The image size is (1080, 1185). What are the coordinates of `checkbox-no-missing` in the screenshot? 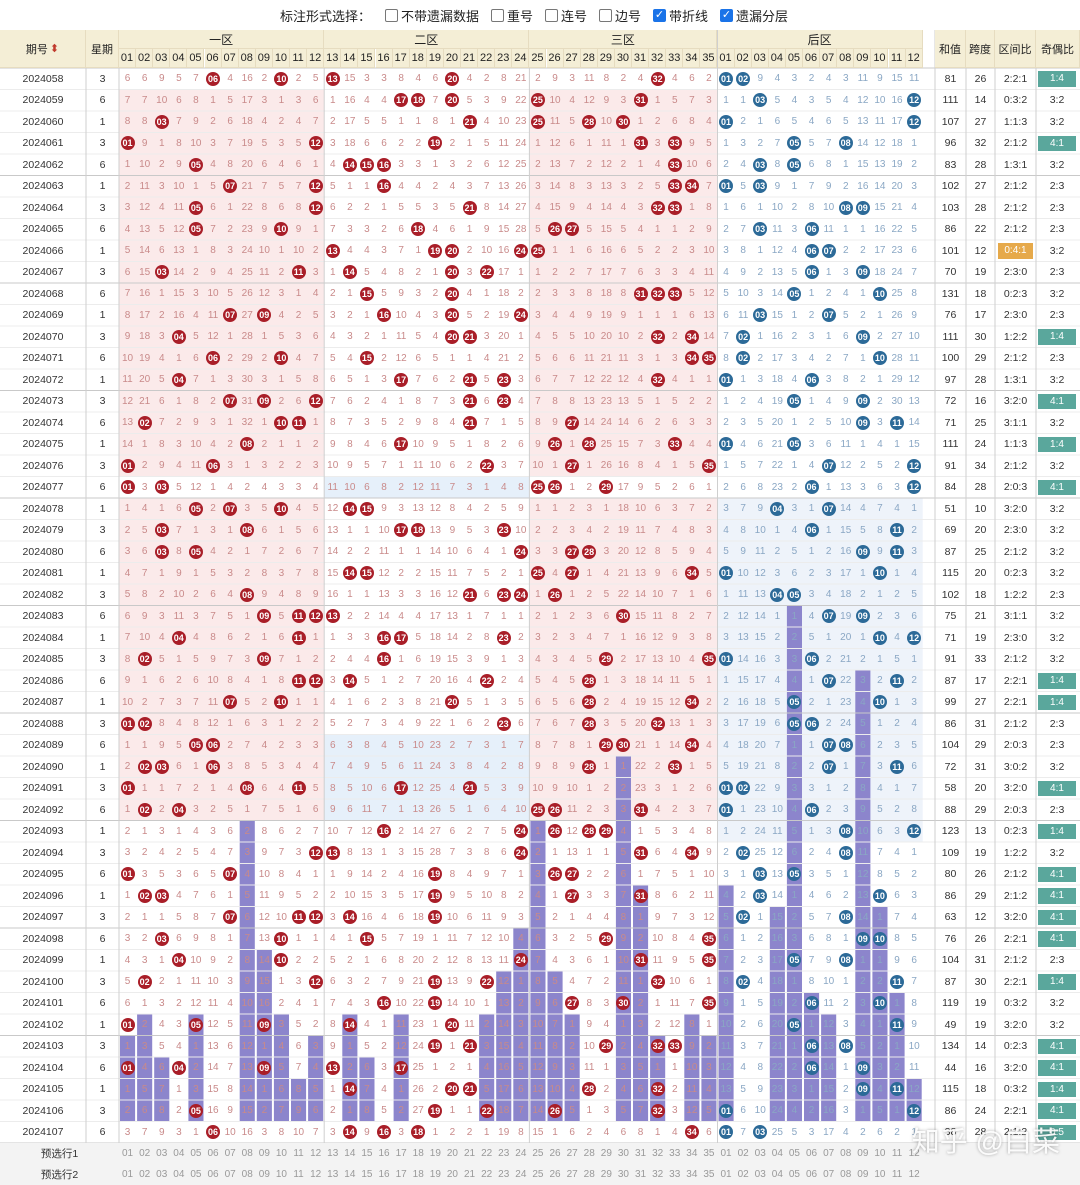 It's located at (391, 15).